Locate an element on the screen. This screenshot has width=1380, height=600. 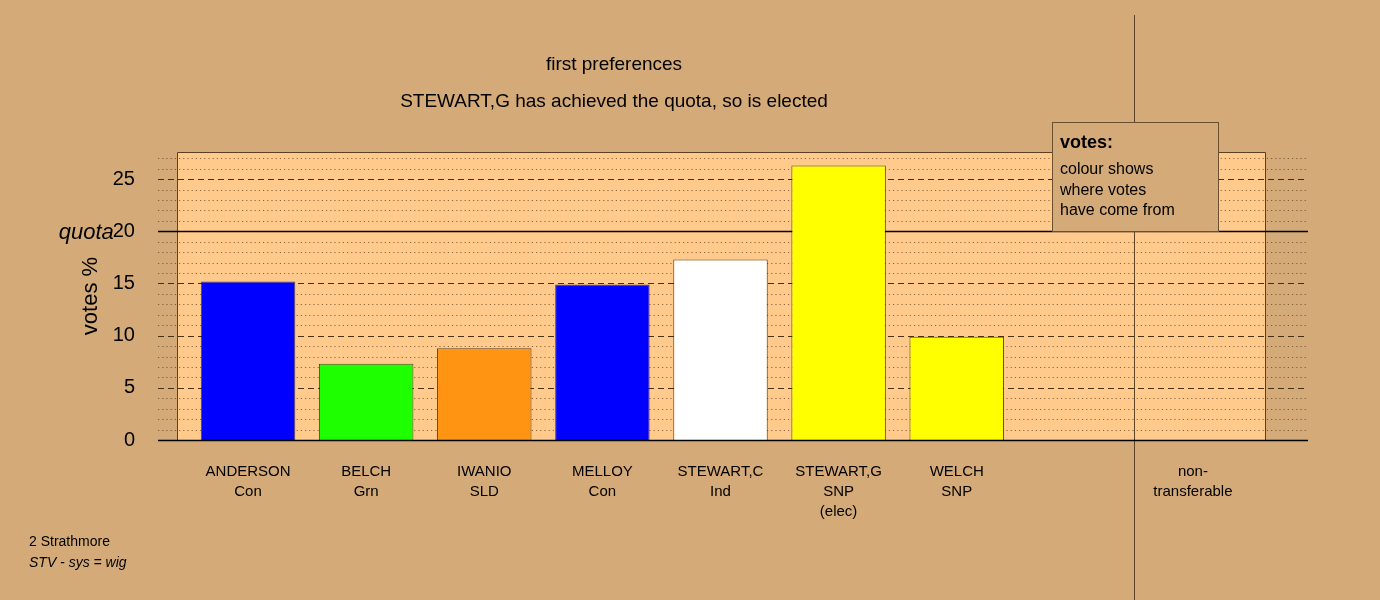
y-tick-label: 0 is located at coordinates (129, 438).